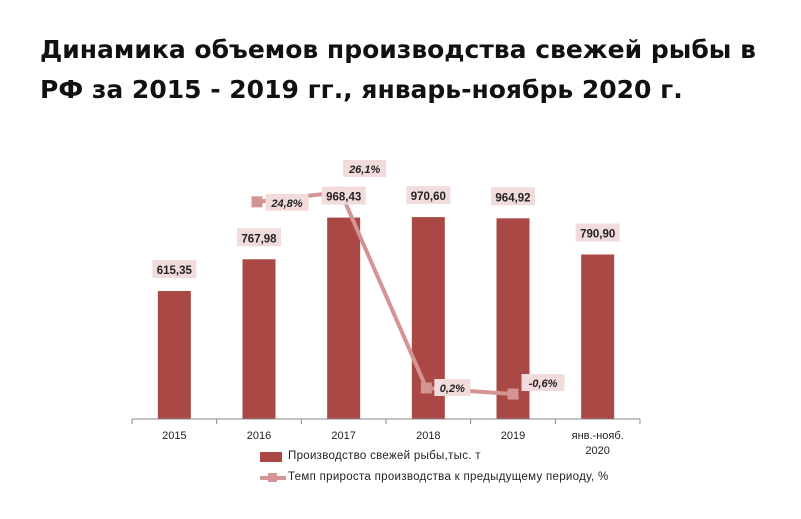 The width and height of the screenshot is (801, 519). Describe the element at coordinates (384, 456) in the screenshot. I see `legend-label-production: Производство свежей рыбы,тыс. т` at that location.